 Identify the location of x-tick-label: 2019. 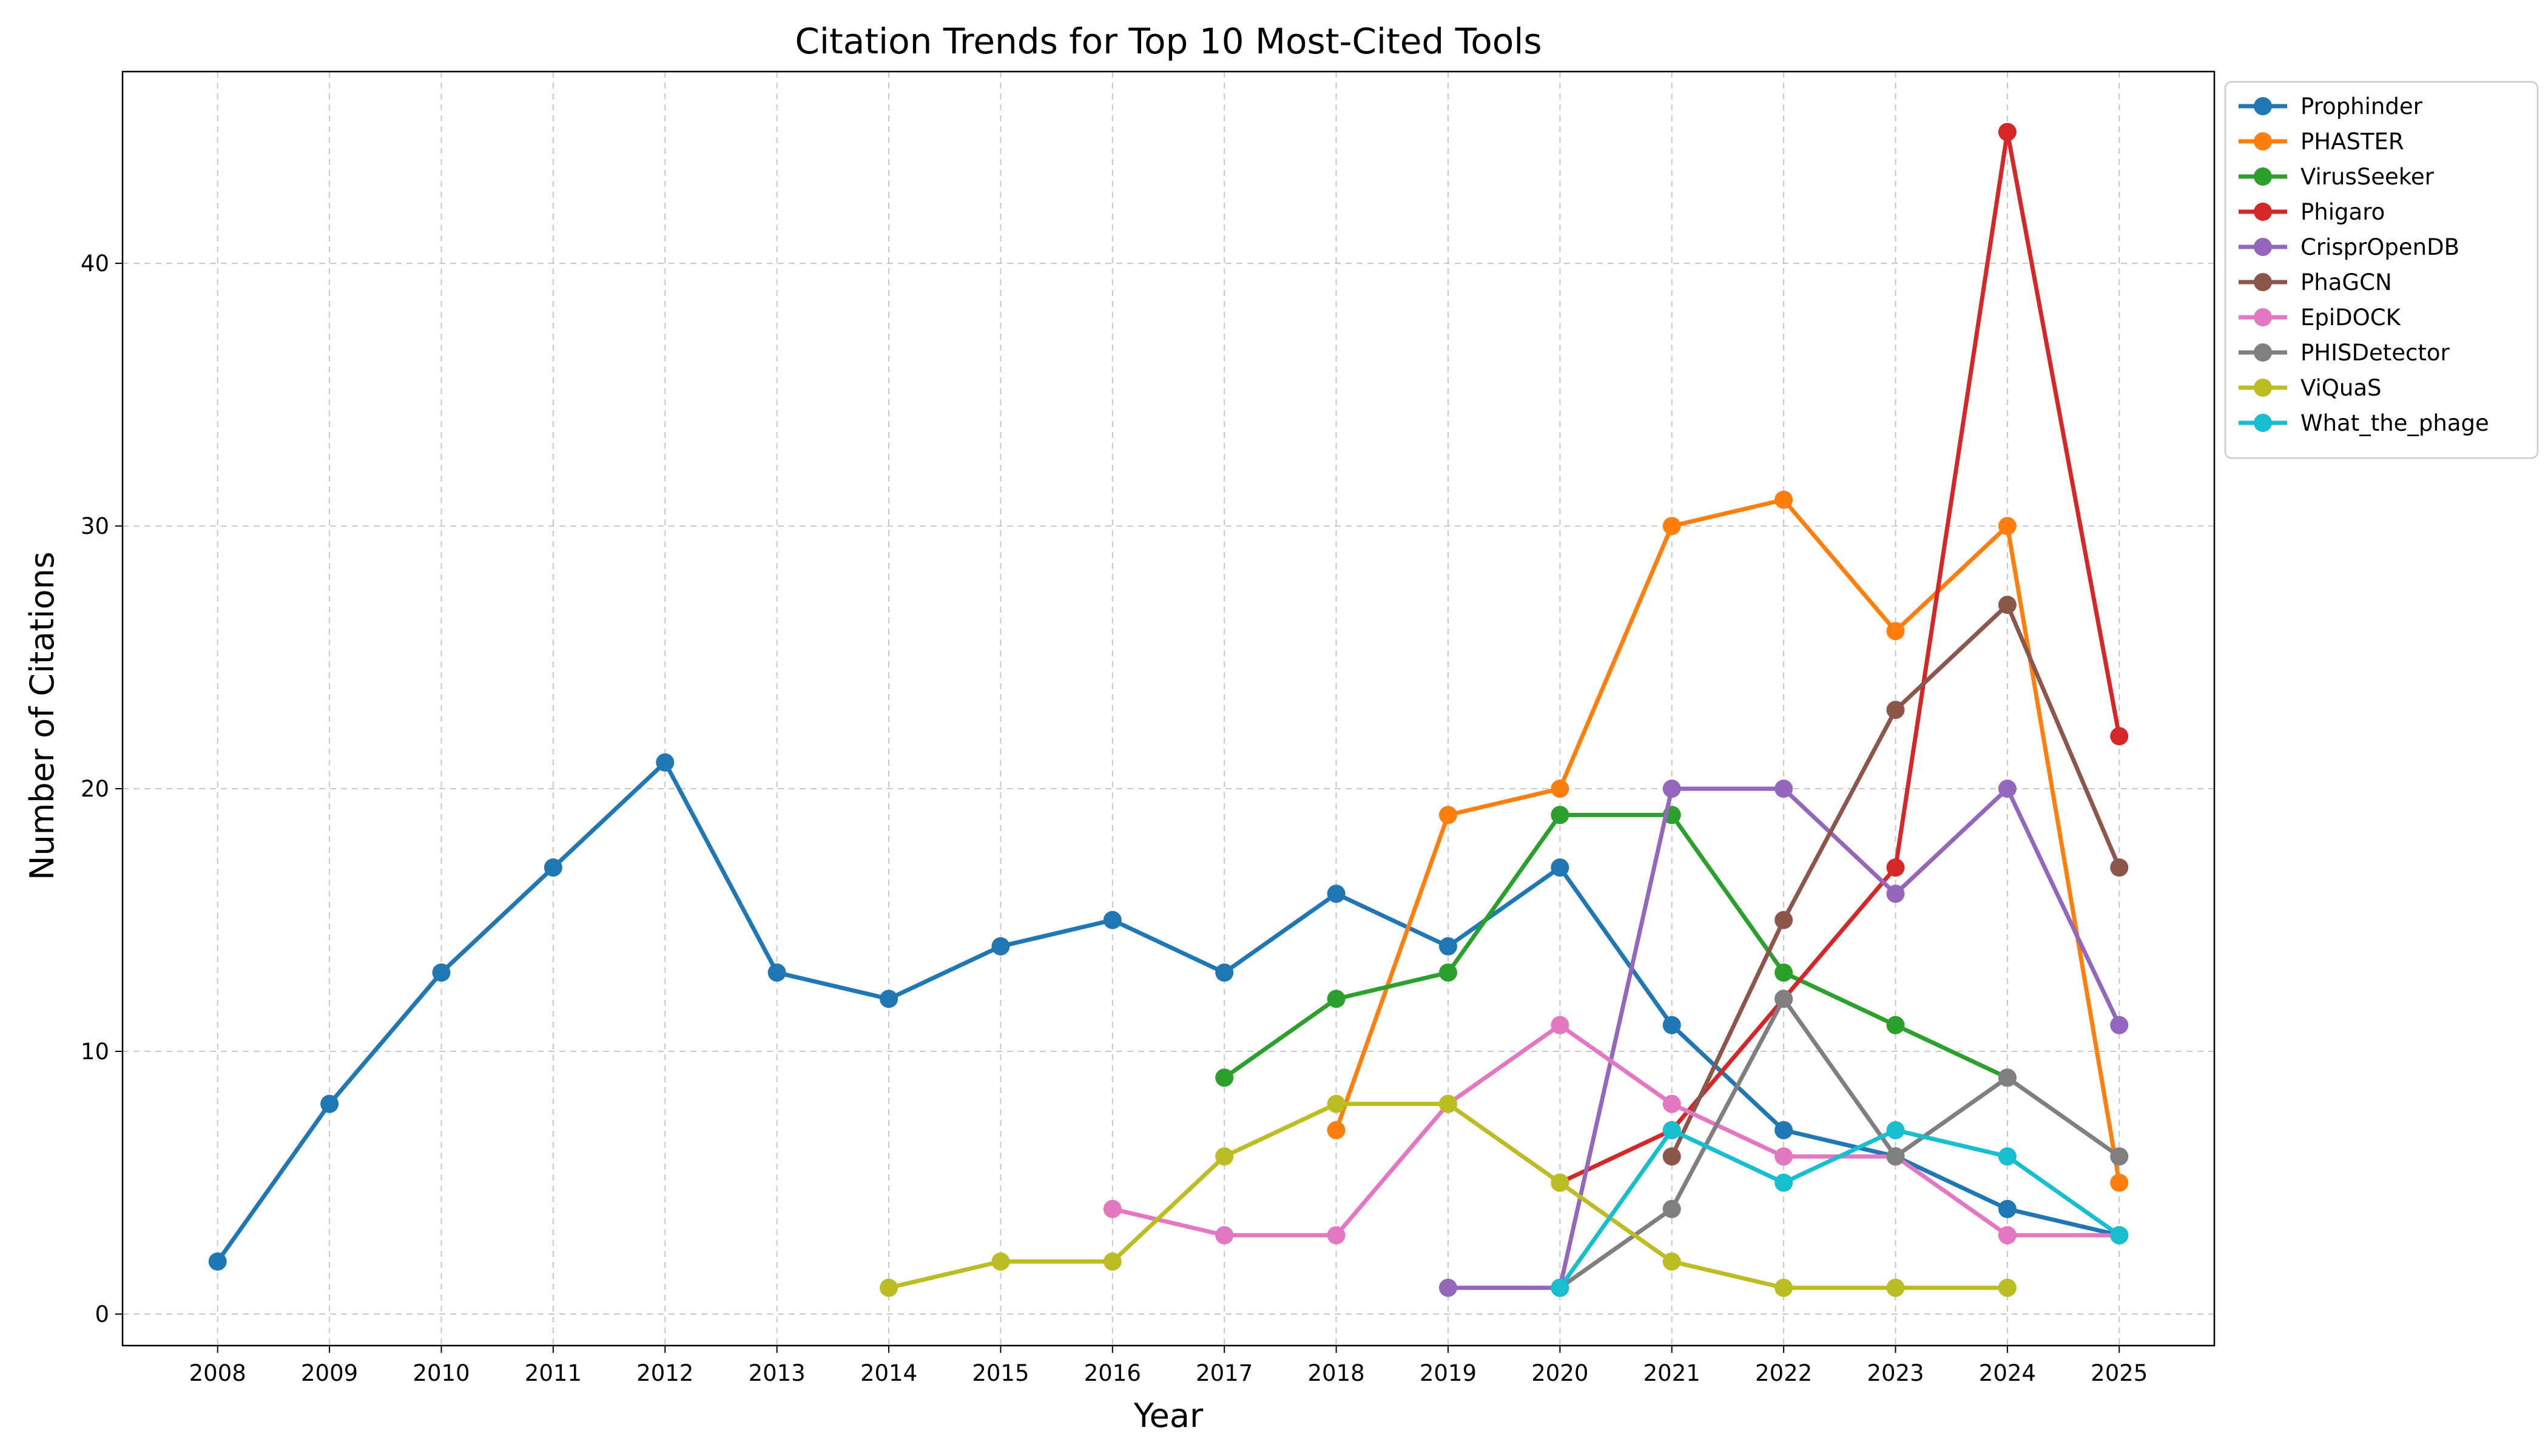
(1448, 1373).